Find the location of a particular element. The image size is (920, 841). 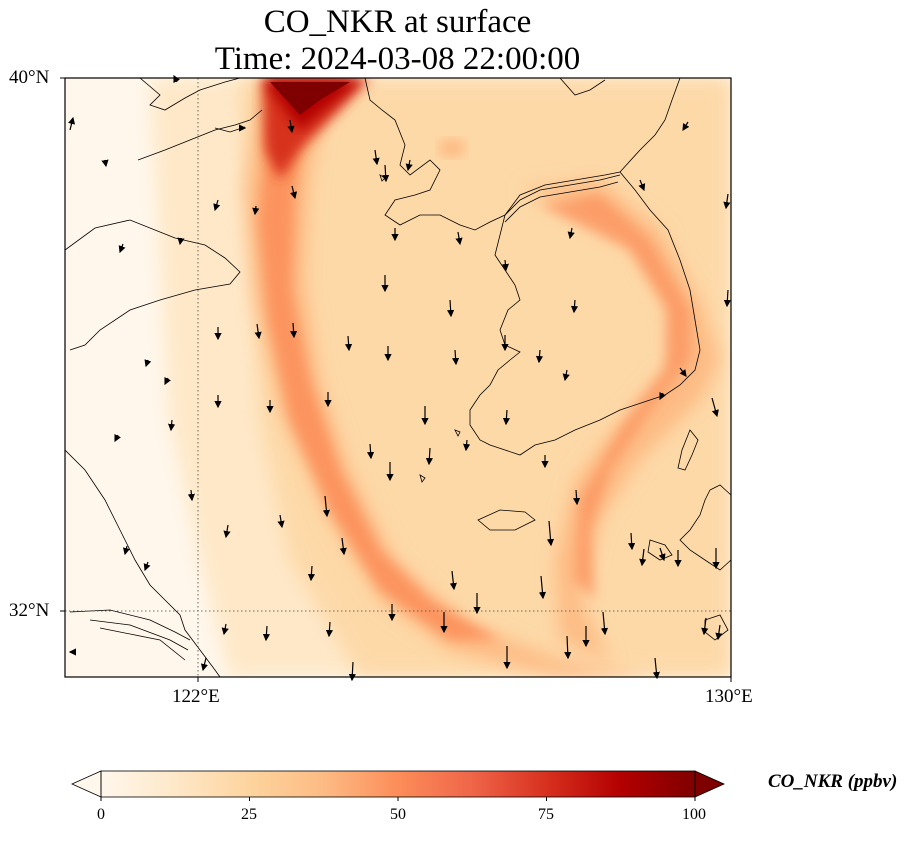

colorbar-tick-label: 25 is located at coordinates (249, 814).